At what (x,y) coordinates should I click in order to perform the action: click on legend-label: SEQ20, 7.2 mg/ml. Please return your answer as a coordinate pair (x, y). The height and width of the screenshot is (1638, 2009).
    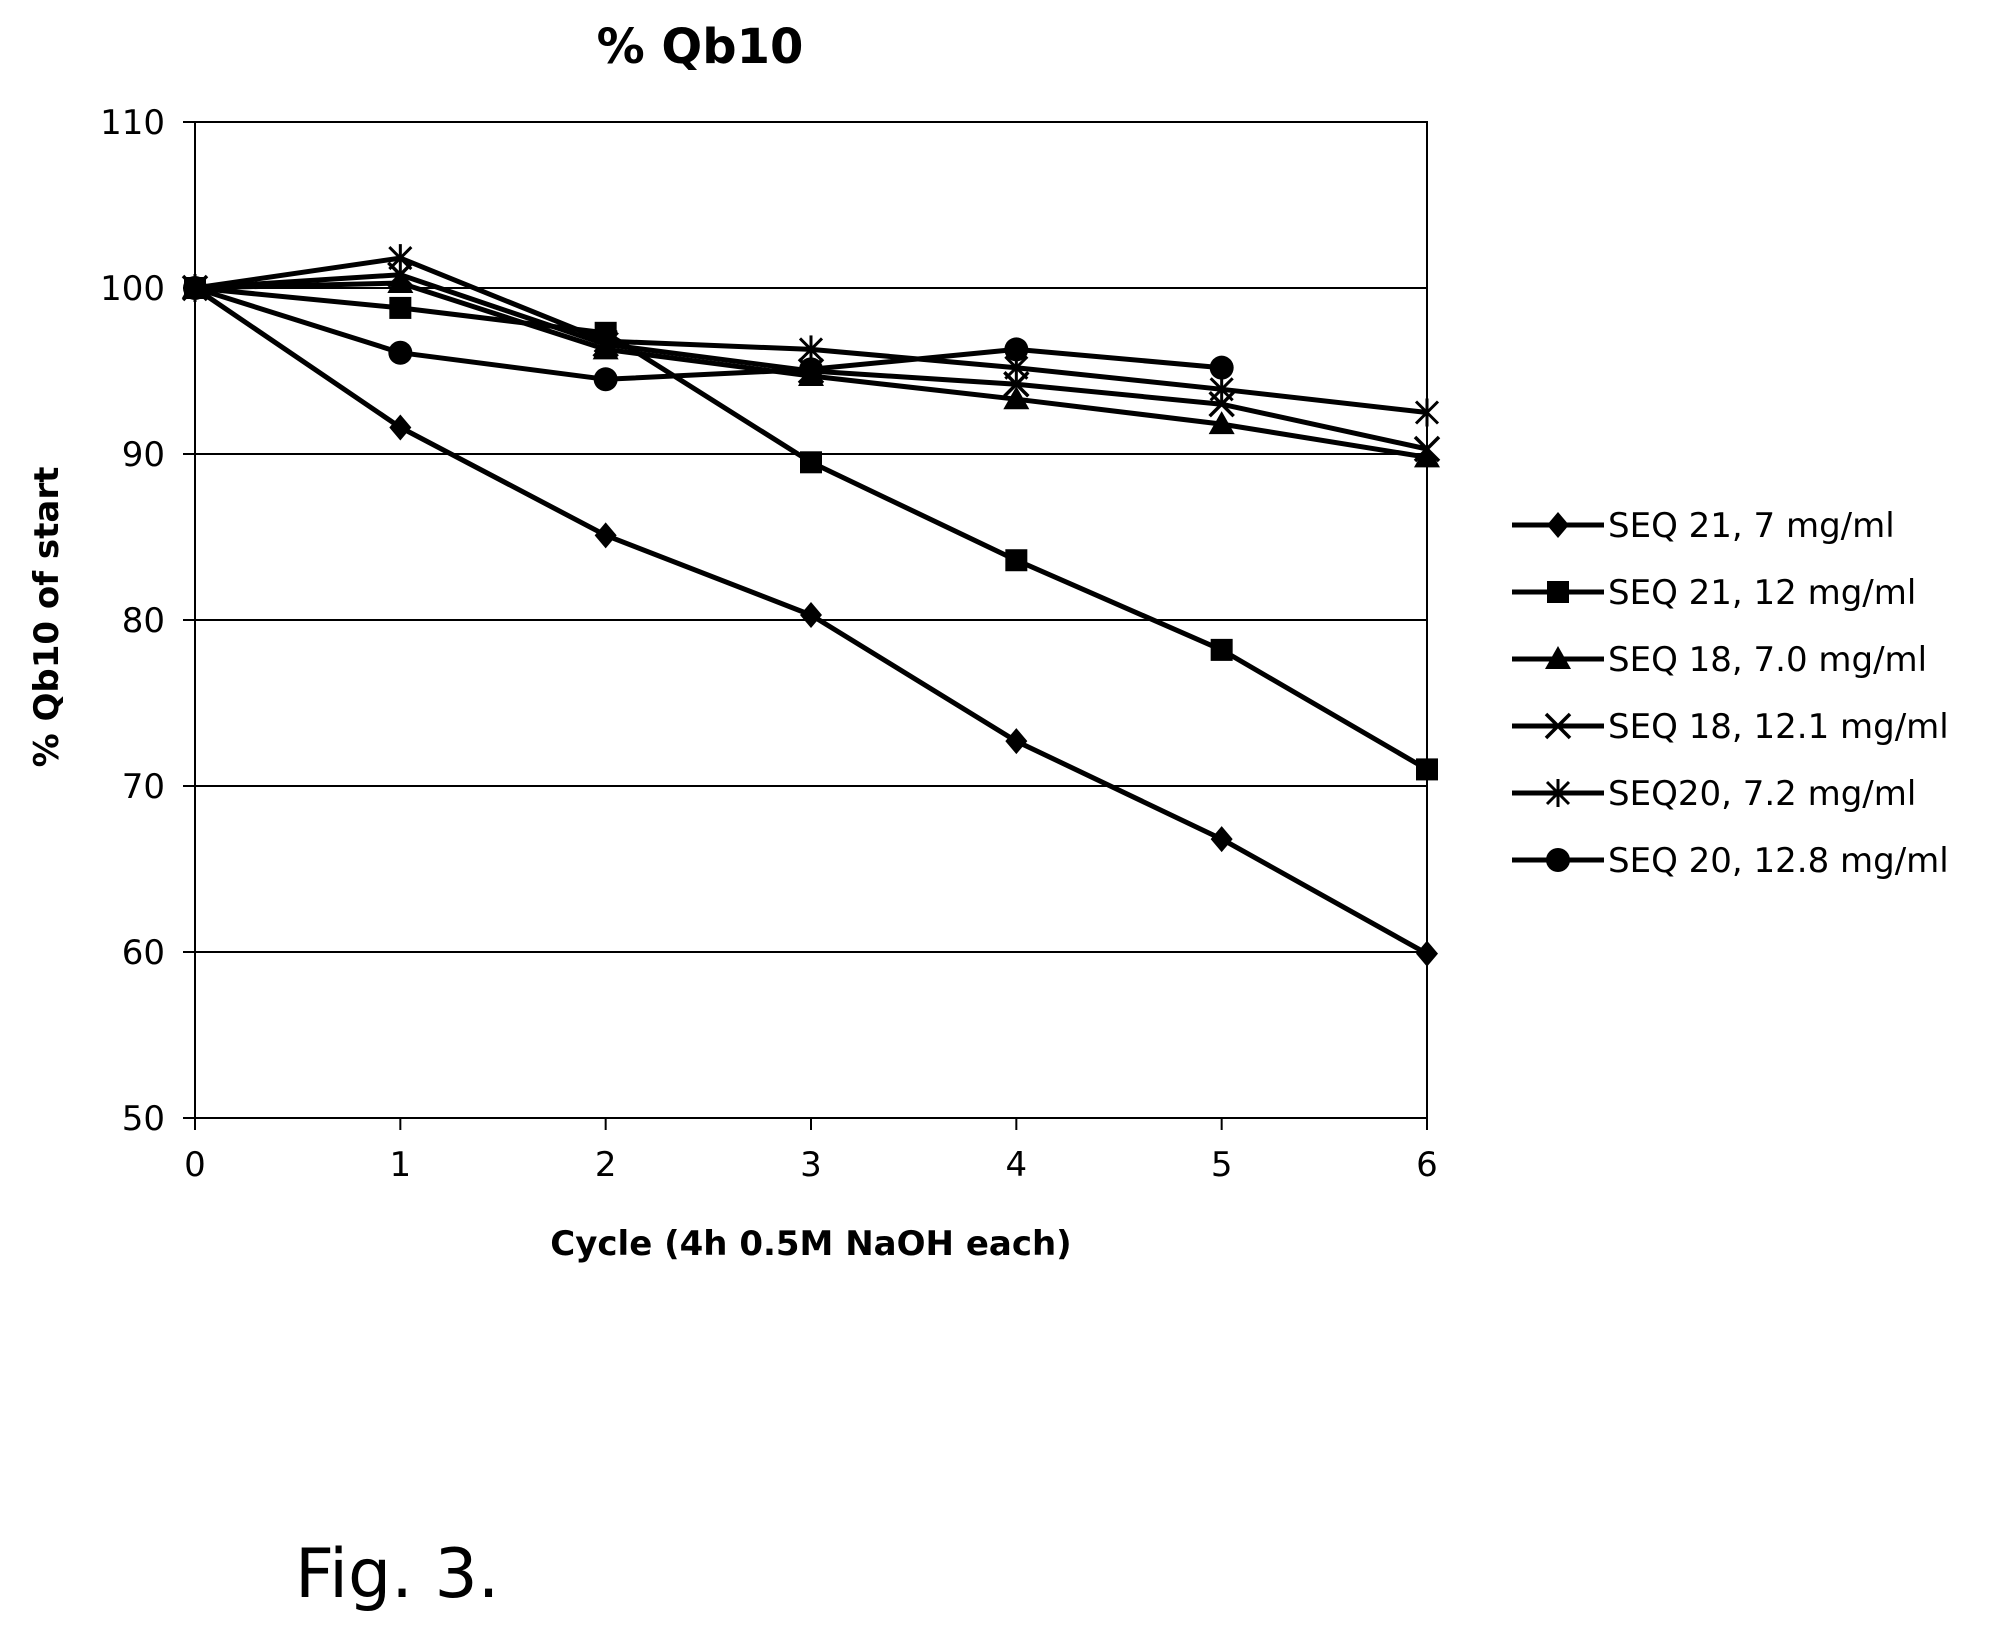
    Looking at the image, I should click on (1762, 794).